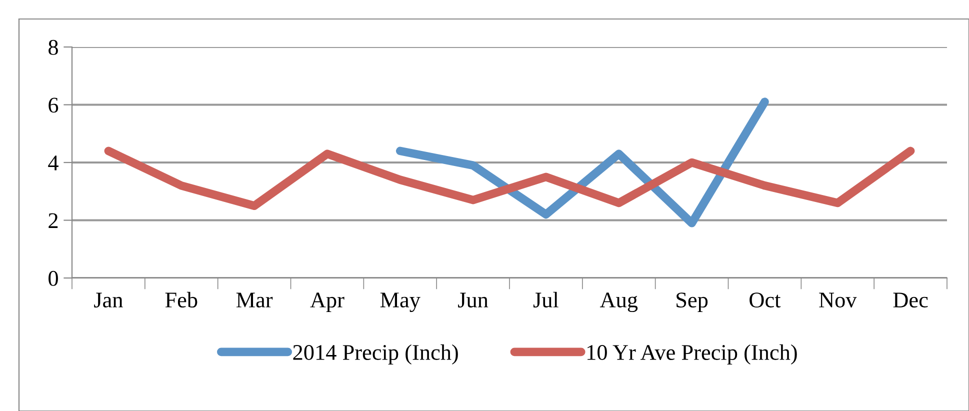 The height and width of the screenshot is (411, 969). Describe the element at coordinates (400, 302) in the screenshot. I see `x-tick-label: May` at that location.